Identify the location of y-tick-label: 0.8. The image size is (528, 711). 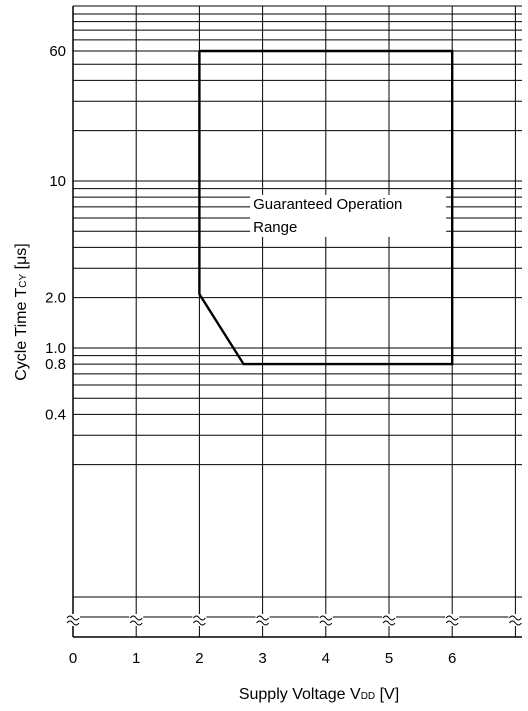
(55, 364).